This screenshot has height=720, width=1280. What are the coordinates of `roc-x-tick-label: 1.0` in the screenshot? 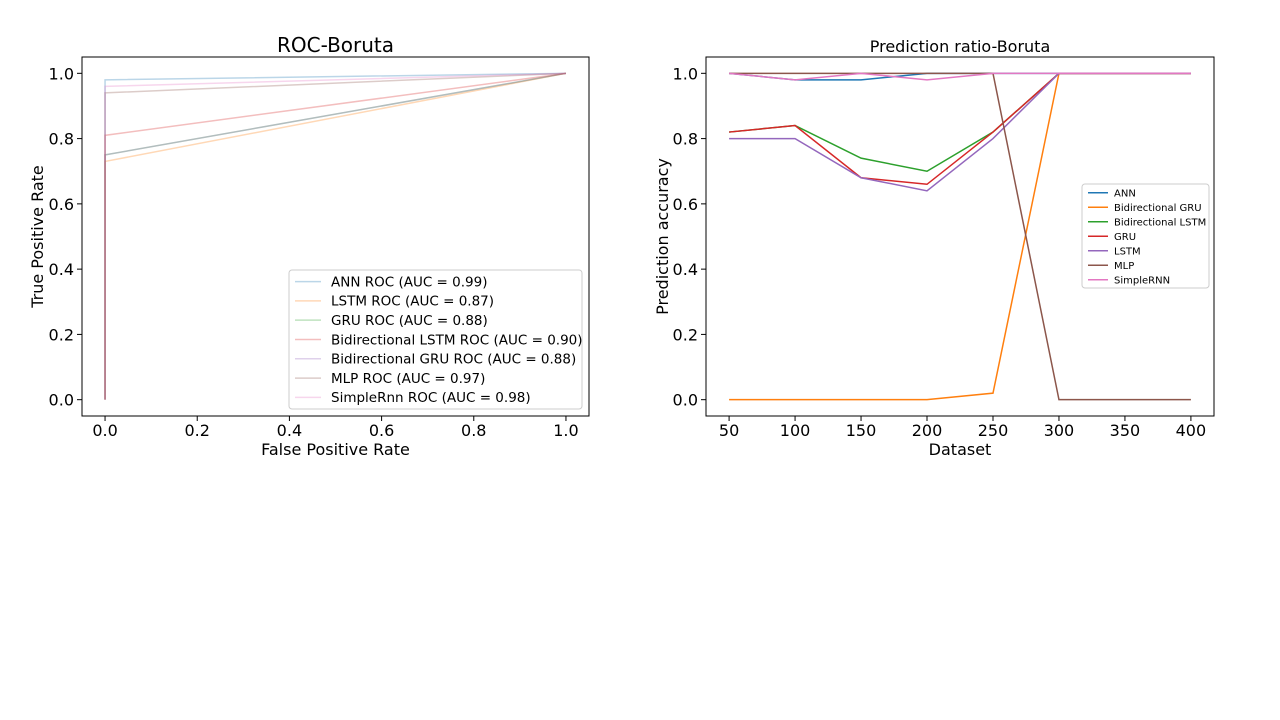 It's located at (565, 430).